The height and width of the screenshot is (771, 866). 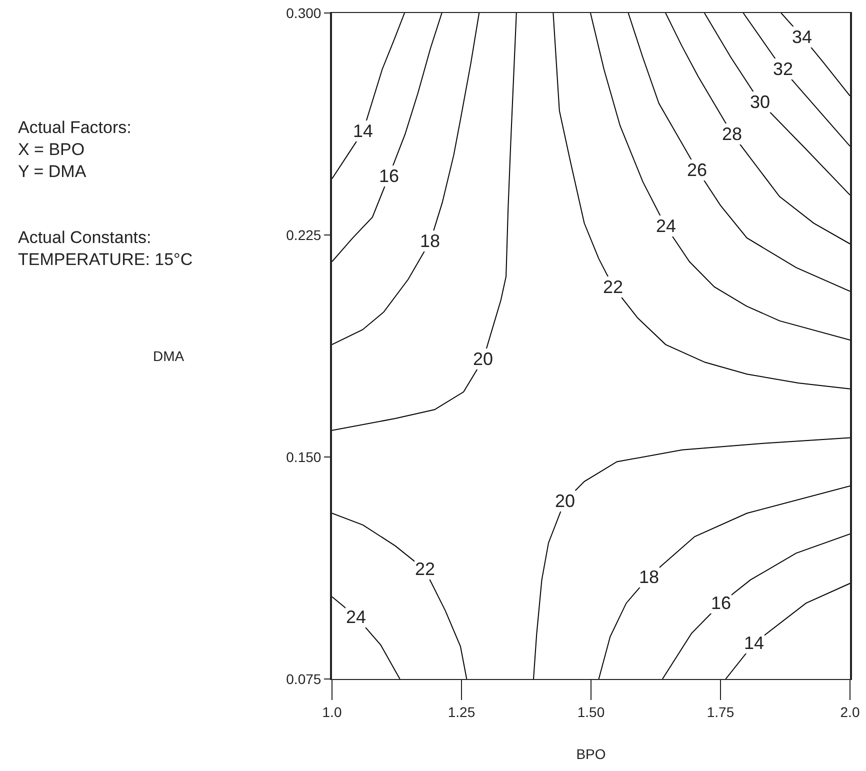 What do you see at coordinates (720, 712) in the screenshot?
I see `x-tick-label: 1.75` at bounding box center [720, 712].